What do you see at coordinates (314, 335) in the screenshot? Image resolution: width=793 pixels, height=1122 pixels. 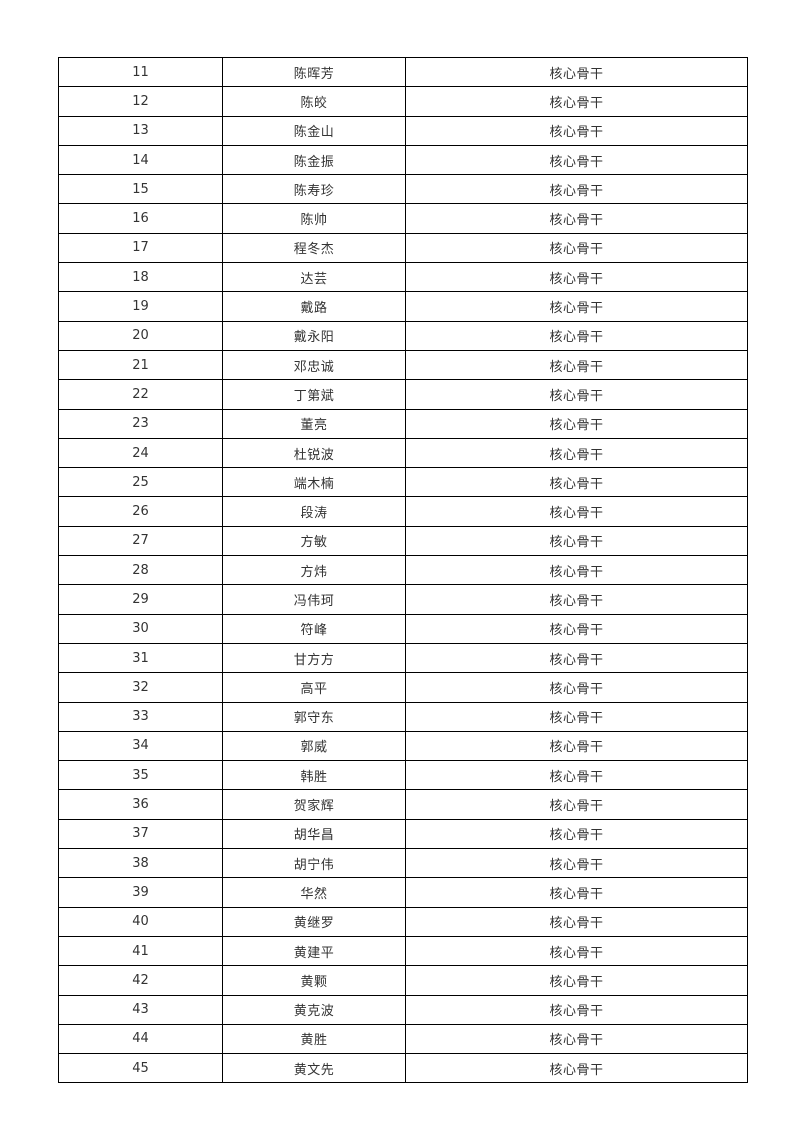 I see `row-name-cell: 戴永阳` at bounding box center [314, 335].